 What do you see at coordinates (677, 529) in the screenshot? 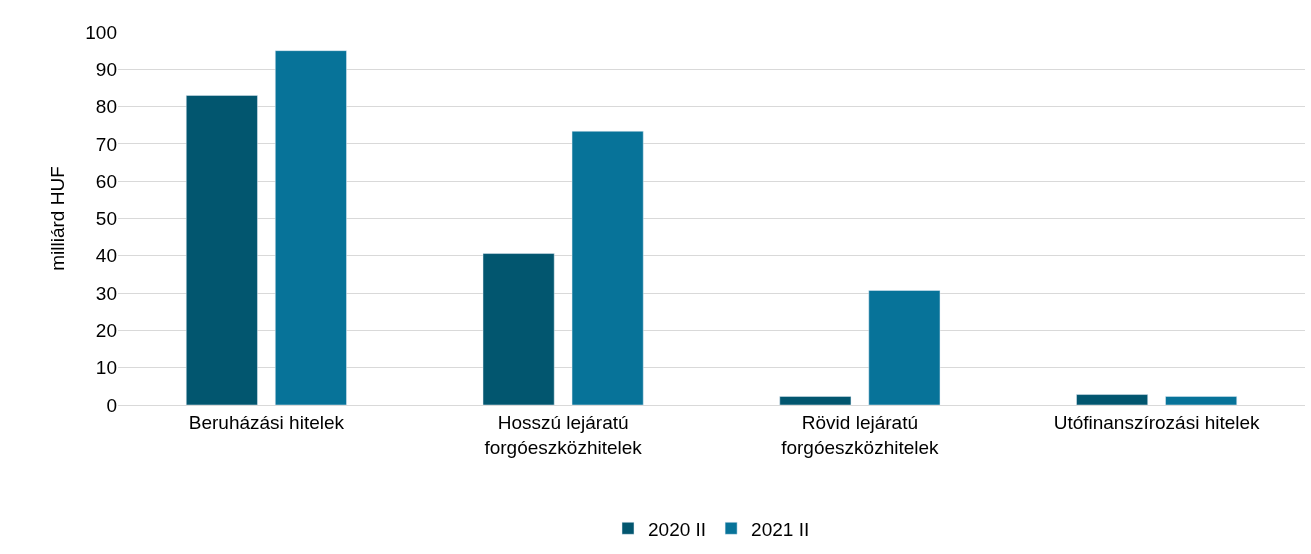
I see `legend-label: 2020 II` at bounding box center [677, 529].